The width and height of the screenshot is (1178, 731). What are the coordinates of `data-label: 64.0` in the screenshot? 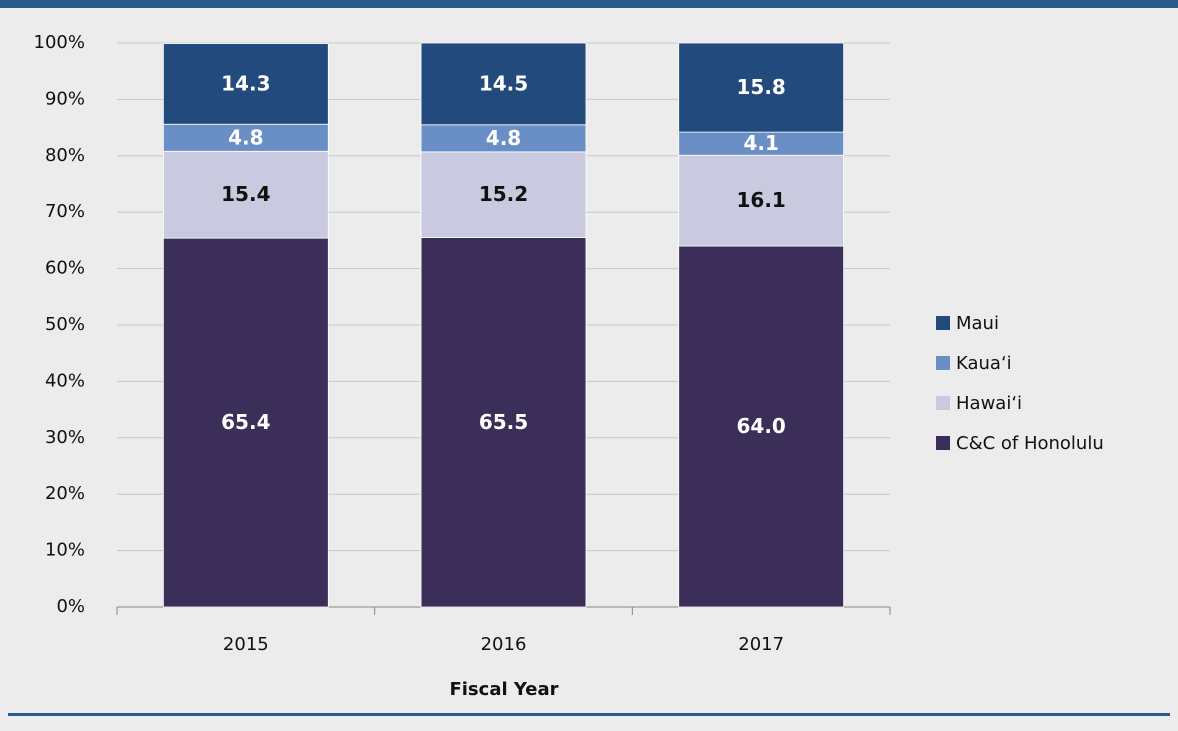 It's located at (760, 426).